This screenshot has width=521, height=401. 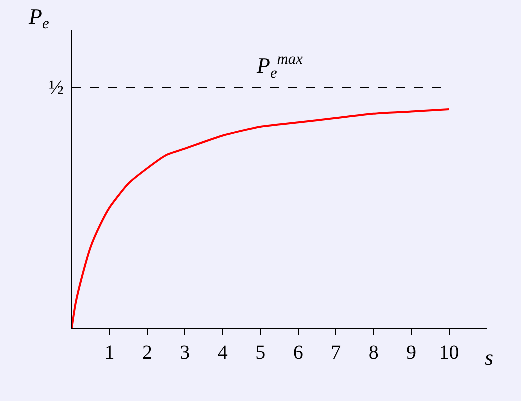 What do you see at coordinates (147, 353) in the screenshot?
I see `x-tick-label: 2` at bounding box center [147, 353].